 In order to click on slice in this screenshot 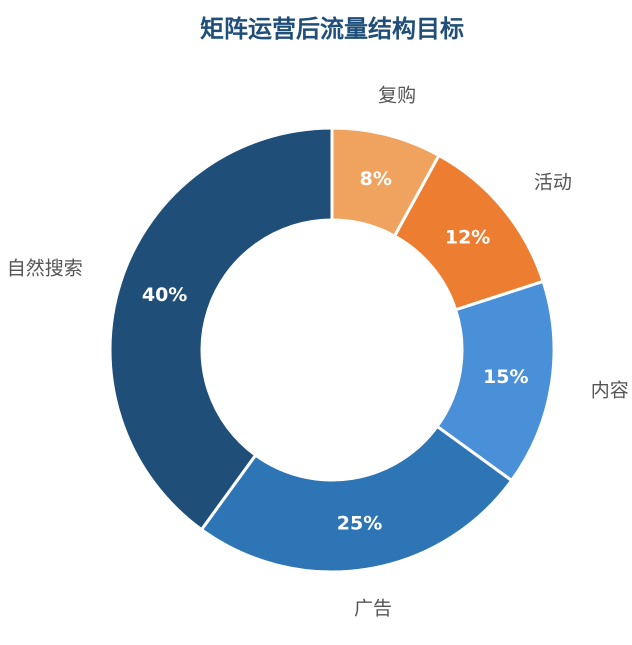, I will do `click(356, 499)`.